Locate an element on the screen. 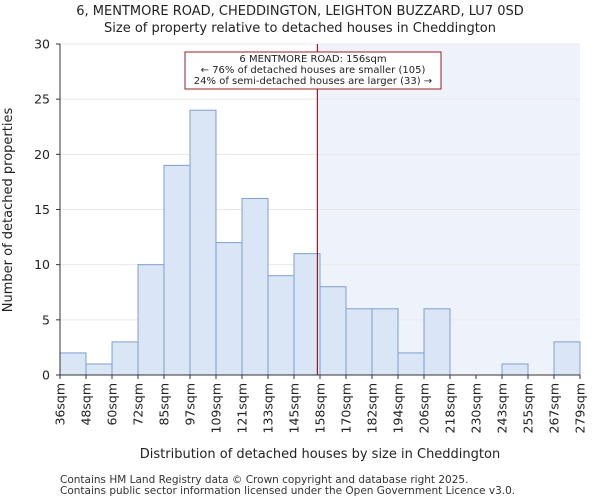  bar-206sqm is located at coordinates (437, 342).